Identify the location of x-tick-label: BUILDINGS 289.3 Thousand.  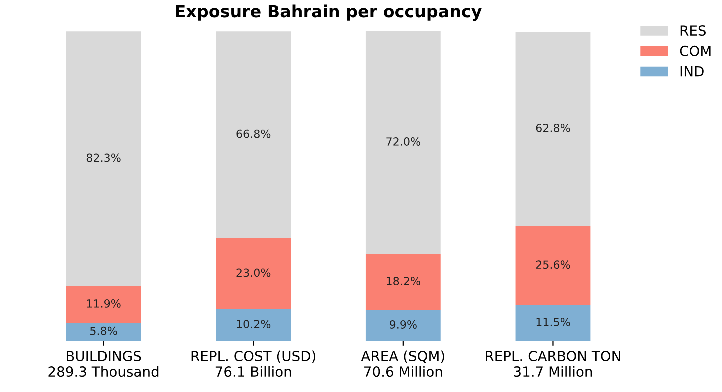
(103, 364).